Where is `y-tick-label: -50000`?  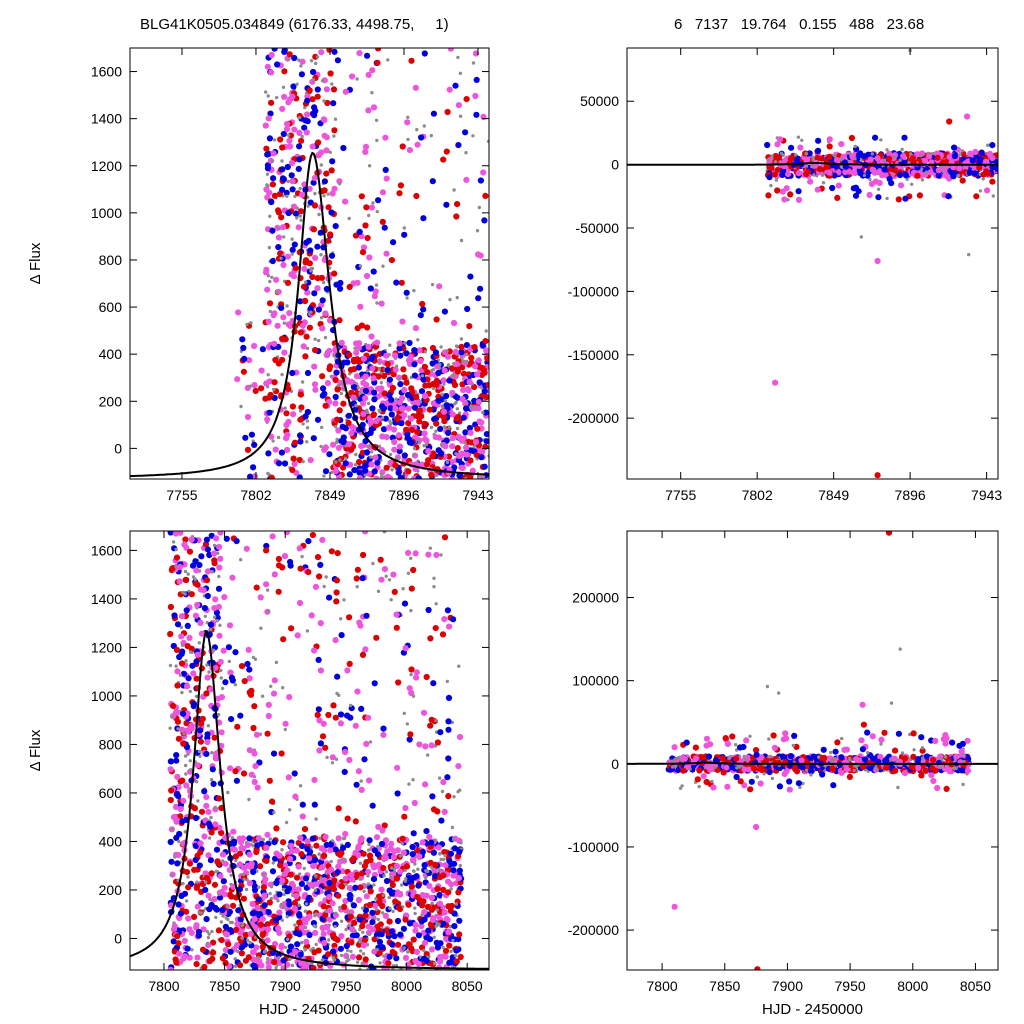
y-tick-label: -50000 is located at coordinates (597, 228).